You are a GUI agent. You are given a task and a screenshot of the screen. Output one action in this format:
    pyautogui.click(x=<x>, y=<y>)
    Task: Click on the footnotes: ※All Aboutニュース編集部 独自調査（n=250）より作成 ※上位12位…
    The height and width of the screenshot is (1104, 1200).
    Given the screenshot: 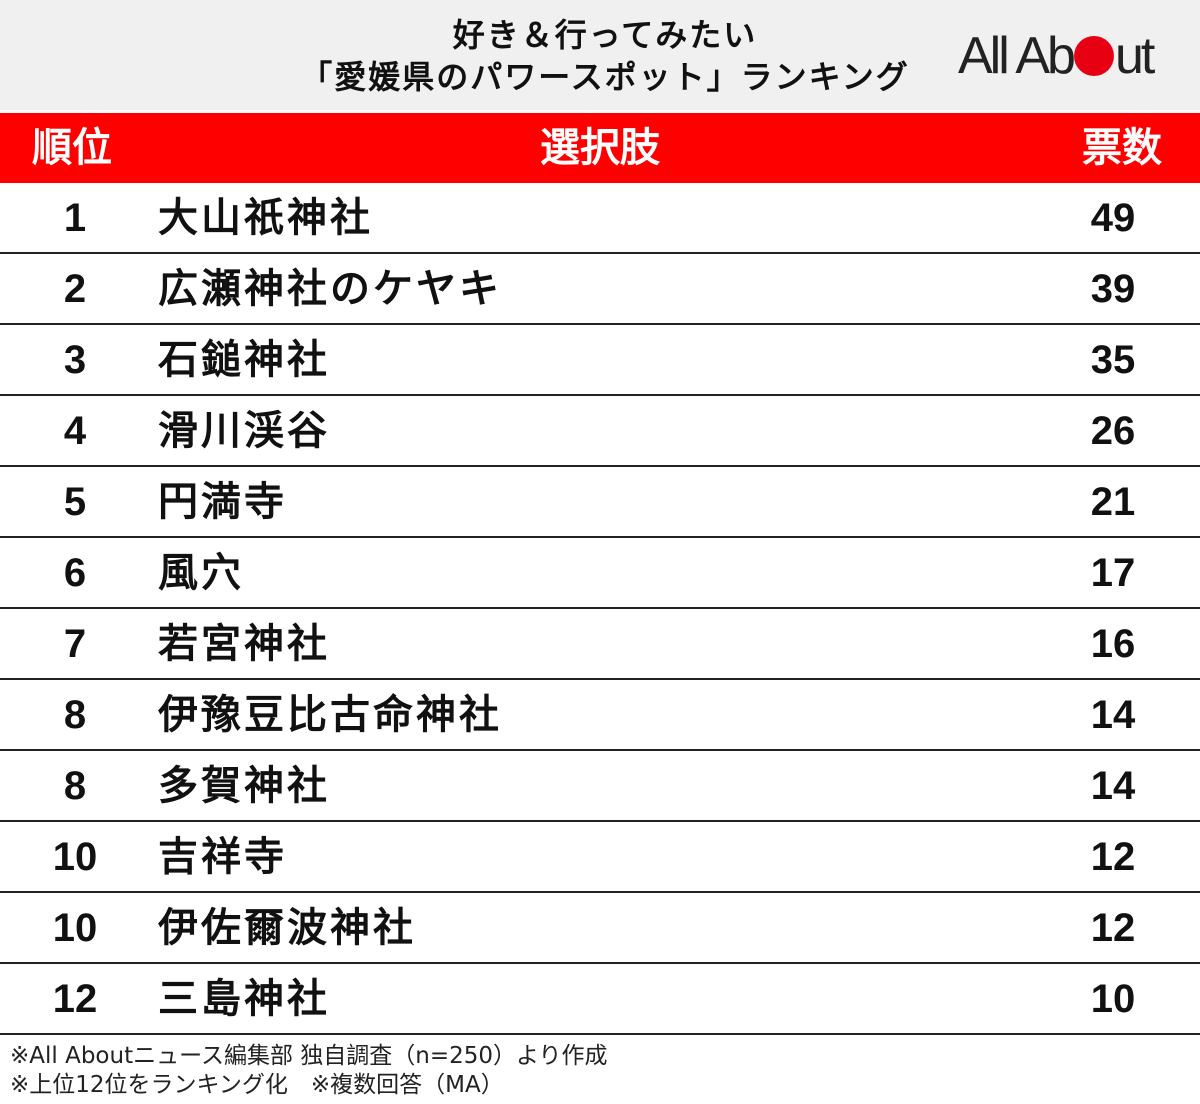 What is the action you would take?
    pyautogui.click(x=309, y=1071)
    